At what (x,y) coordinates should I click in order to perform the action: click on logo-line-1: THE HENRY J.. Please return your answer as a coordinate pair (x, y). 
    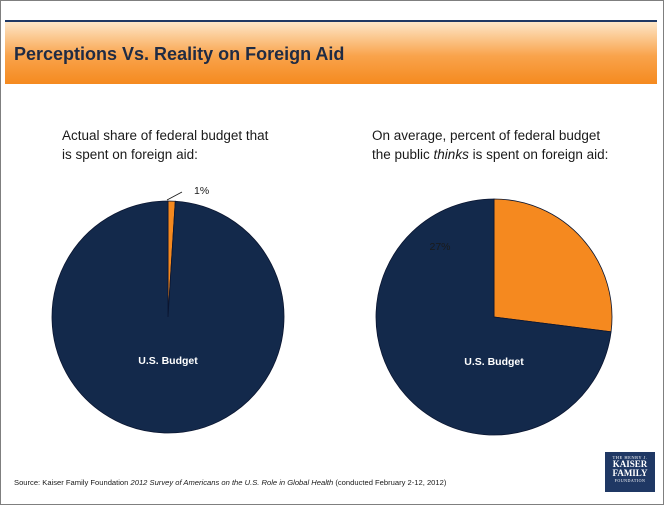
    Looking at the image, I should click on (630, 457).